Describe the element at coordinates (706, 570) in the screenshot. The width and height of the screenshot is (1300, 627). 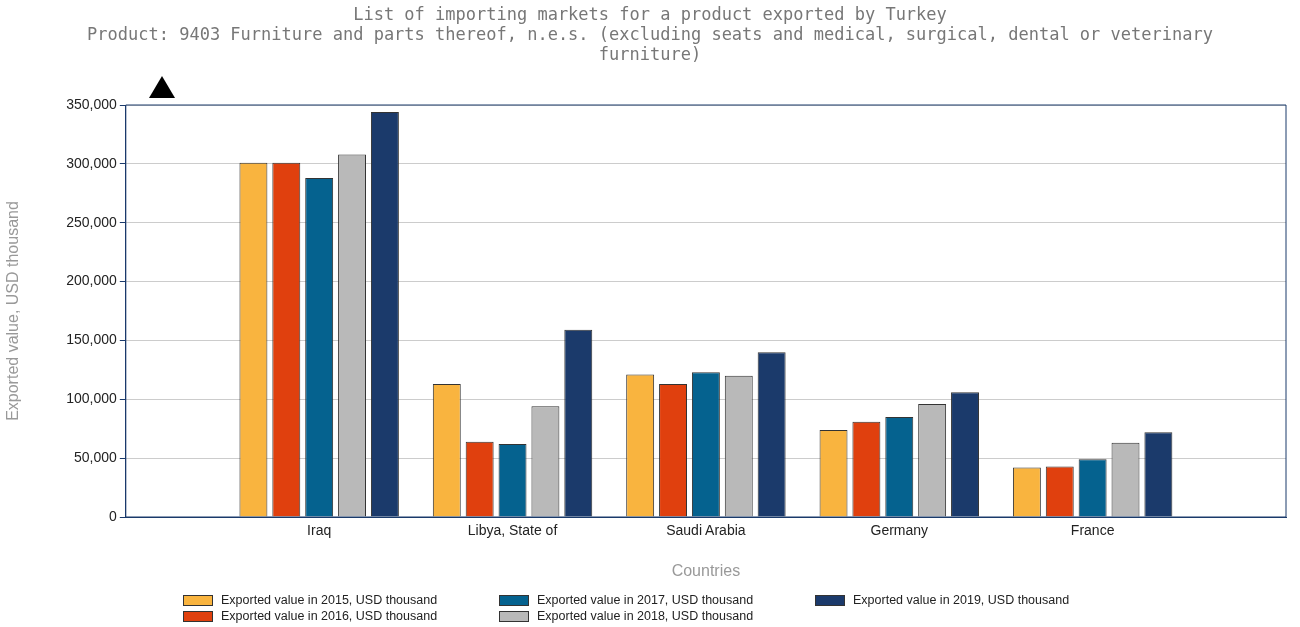
I see `x-axis-title: Countries` at that location.